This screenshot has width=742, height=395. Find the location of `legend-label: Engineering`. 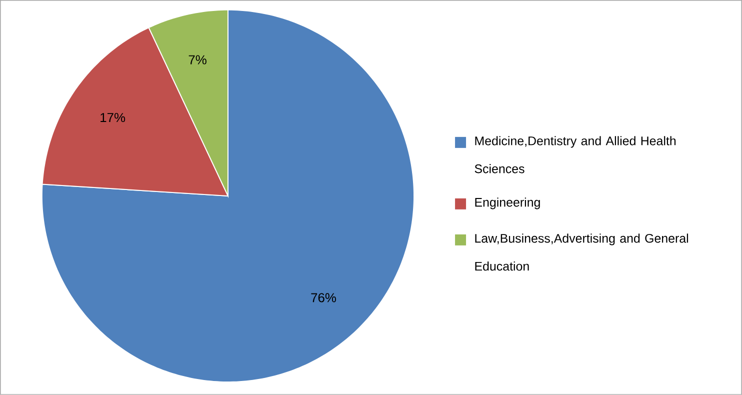

legend-label: Engineering is located at coordinates (507, 204).